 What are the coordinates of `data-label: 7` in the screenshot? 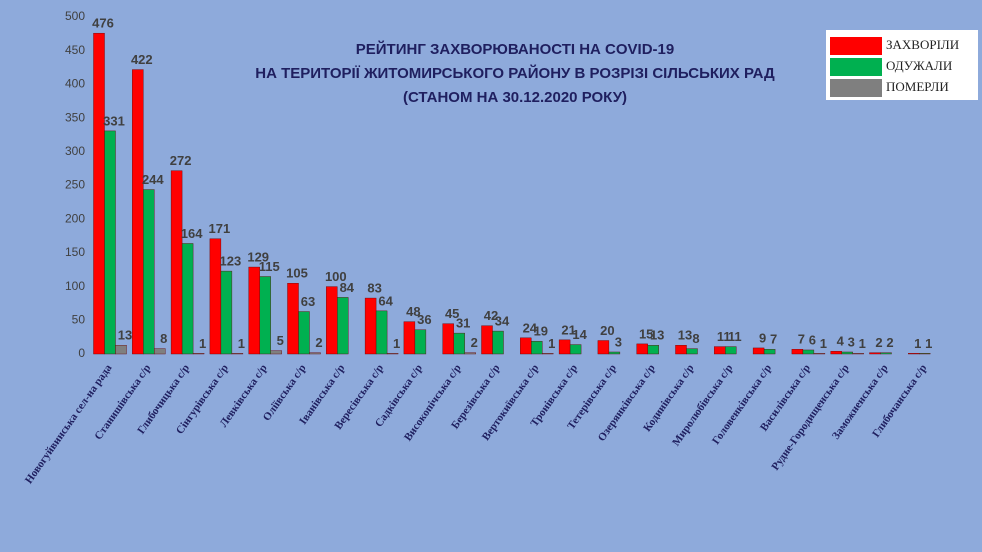 It's located at (773, 339).